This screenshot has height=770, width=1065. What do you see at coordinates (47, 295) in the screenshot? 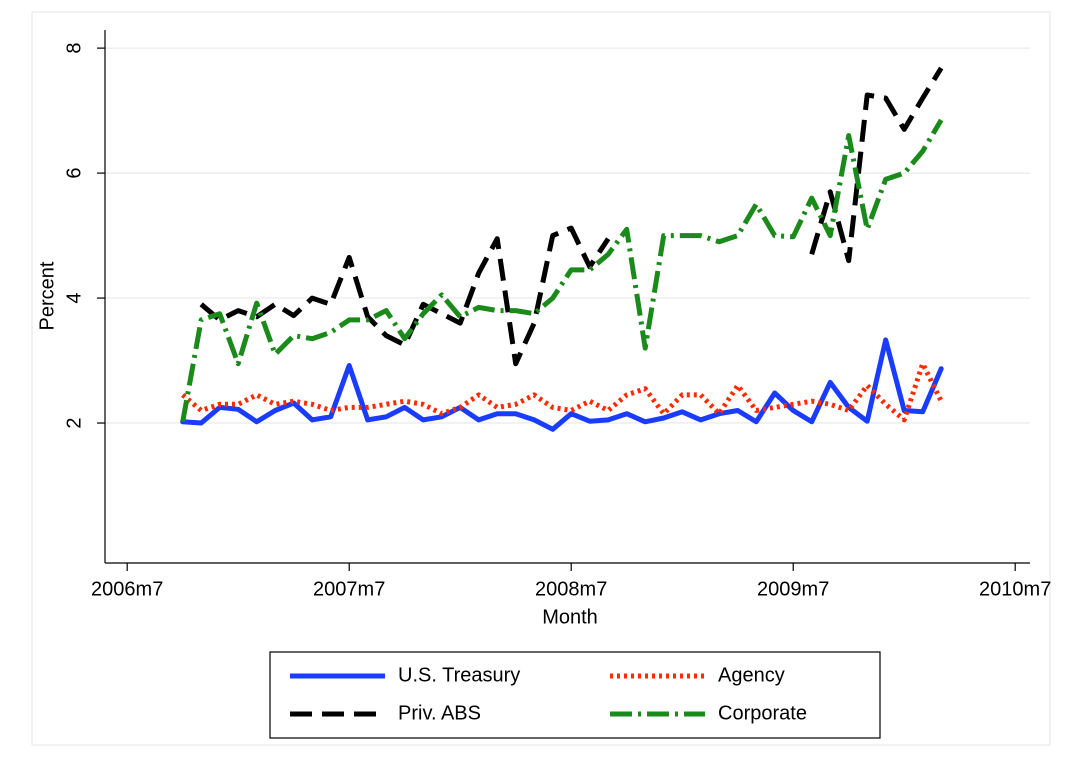
I see `y-axis-title: Percent` at bounding box center [47, 295].